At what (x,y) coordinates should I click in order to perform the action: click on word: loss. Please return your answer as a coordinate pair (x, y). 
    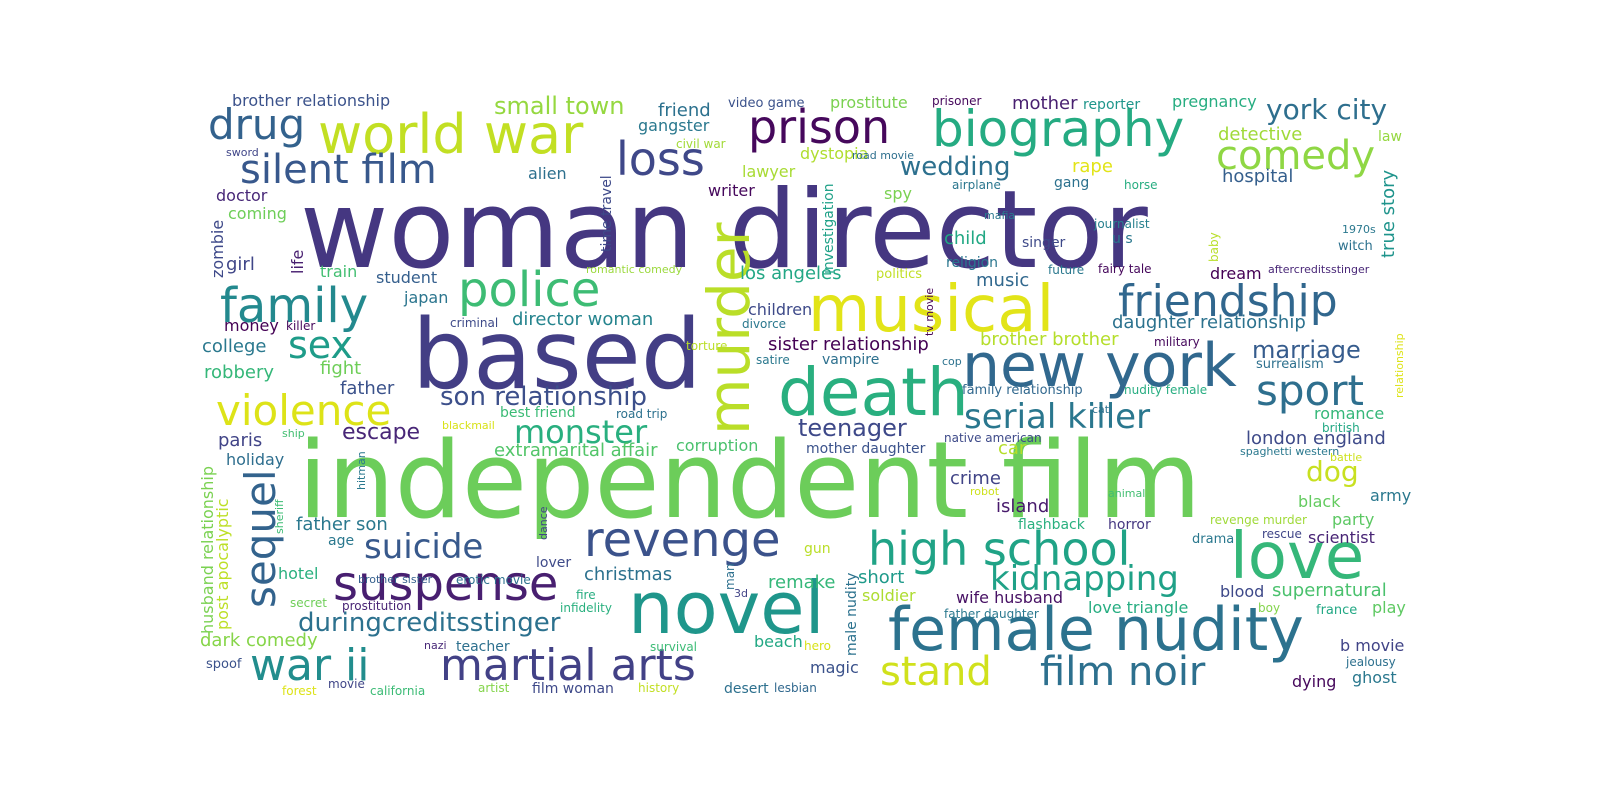
    Looking at the image, I should click on (660, 159).